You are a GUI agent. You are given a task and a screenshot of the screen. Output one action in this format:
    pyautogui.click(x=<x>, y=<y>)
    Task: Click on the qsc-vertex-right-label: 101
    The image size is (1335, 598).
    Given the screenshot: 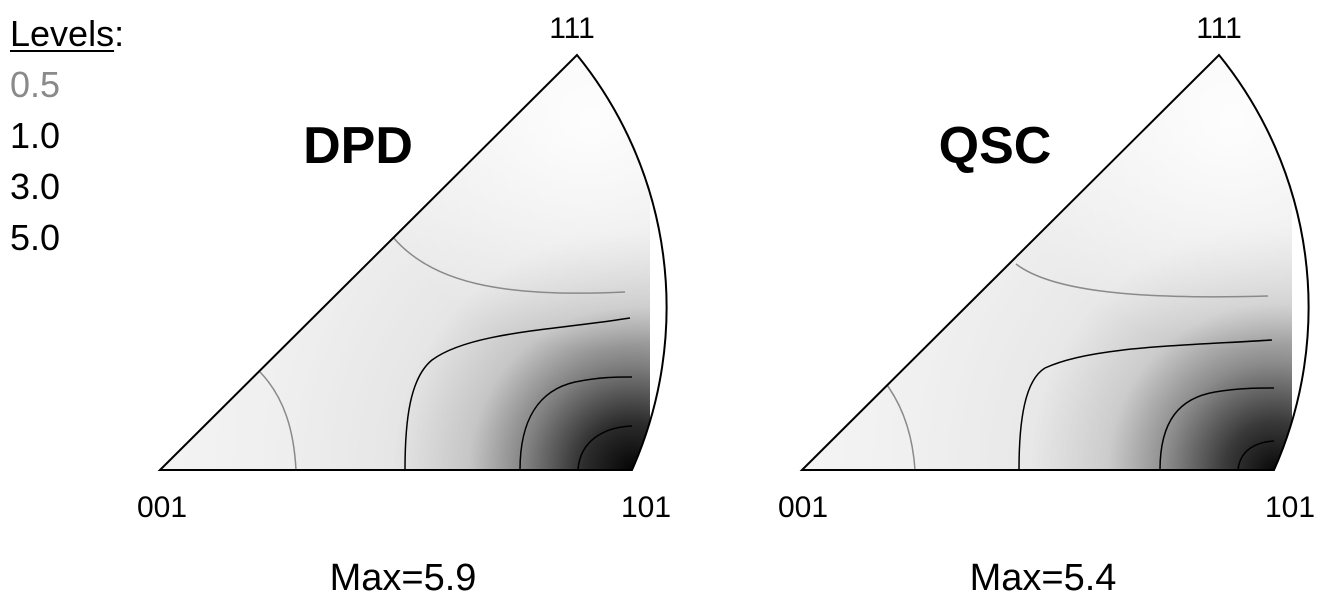 What is the action you would take?
    pyautogui.click(x=1290, y=507)
    